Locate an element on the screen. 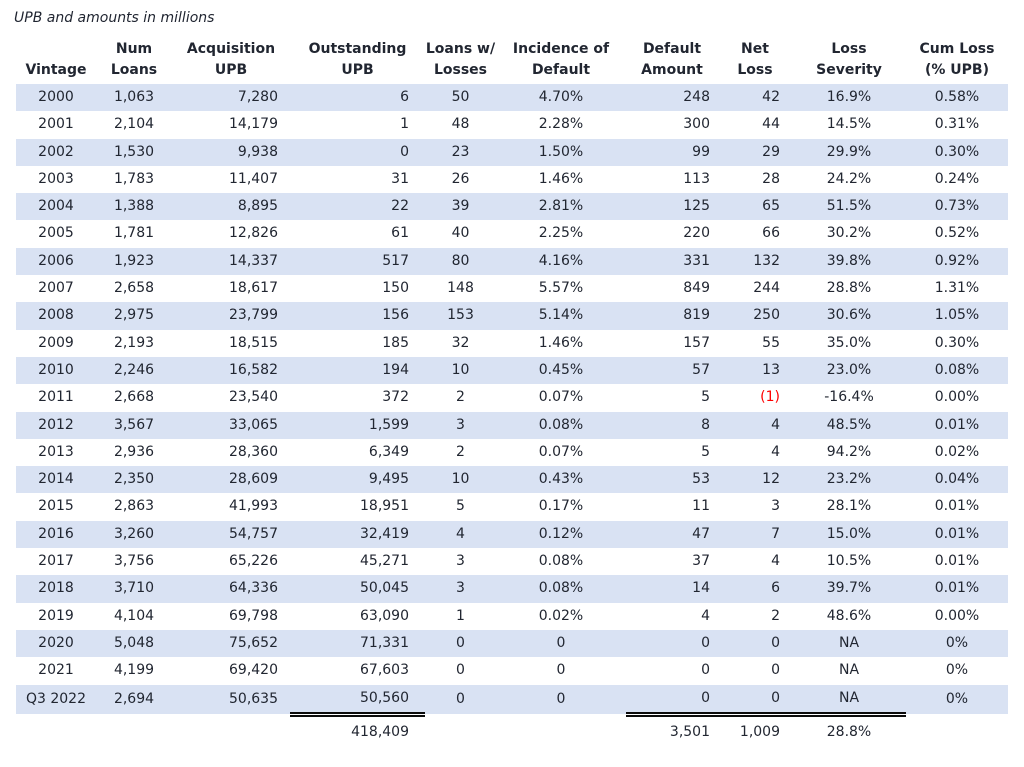  table-cell: 2 is located at coordinates (460, 451).